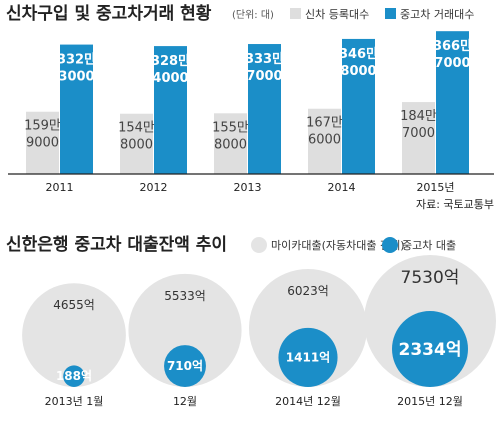  I want to click on bar-value-label: 366만, so click(452, 46).